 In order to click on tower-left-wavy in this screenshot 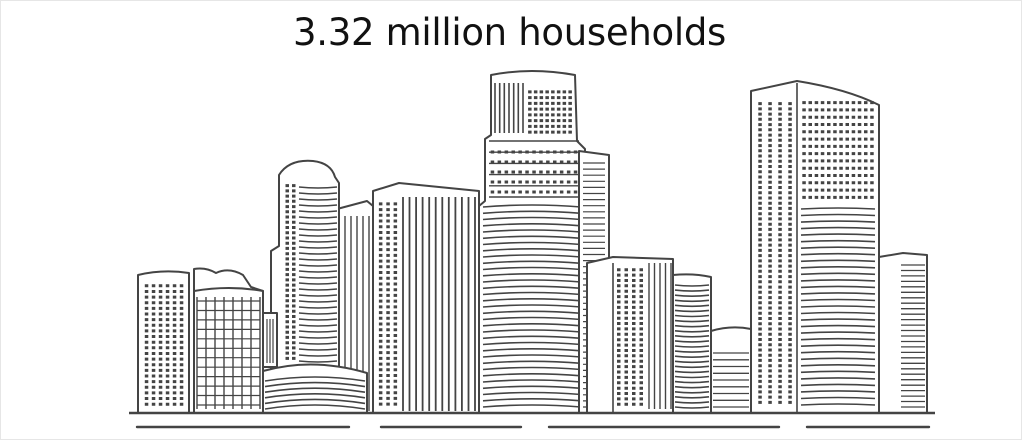, I will do `click(228, 340)`.